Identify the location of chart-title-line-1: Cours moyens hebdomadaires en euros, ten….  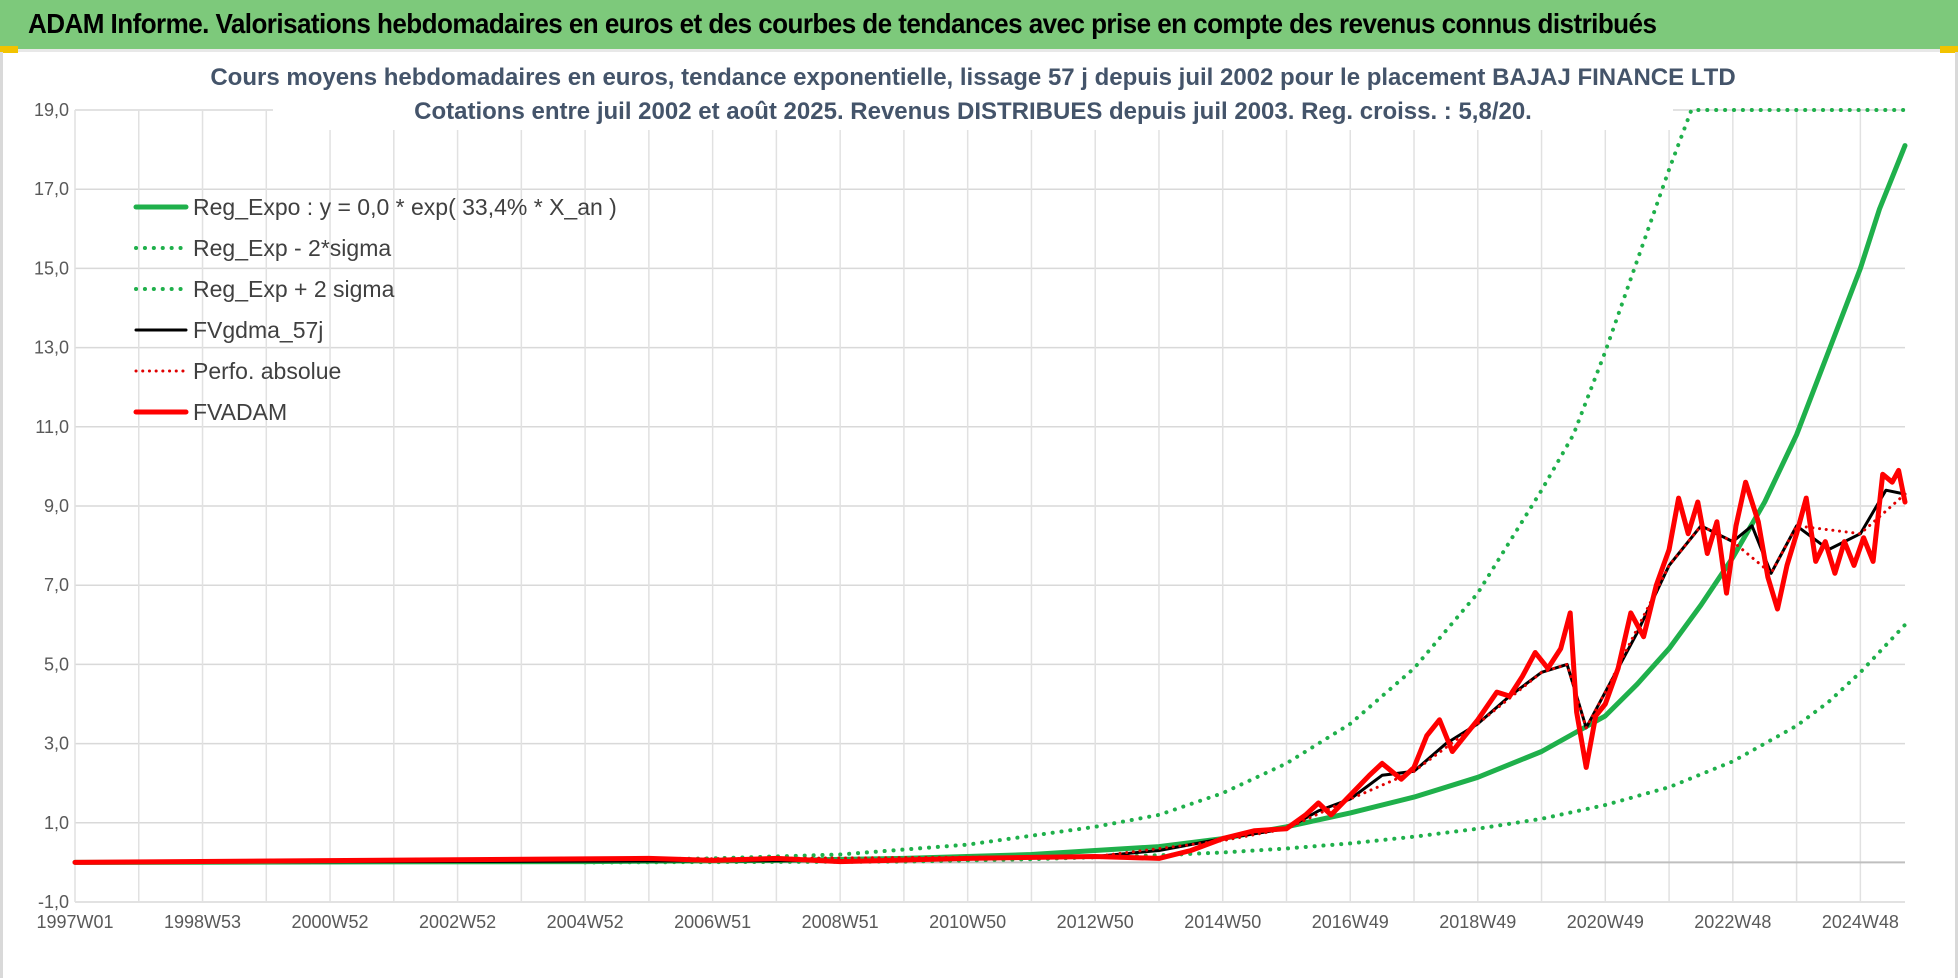
(972, 77).